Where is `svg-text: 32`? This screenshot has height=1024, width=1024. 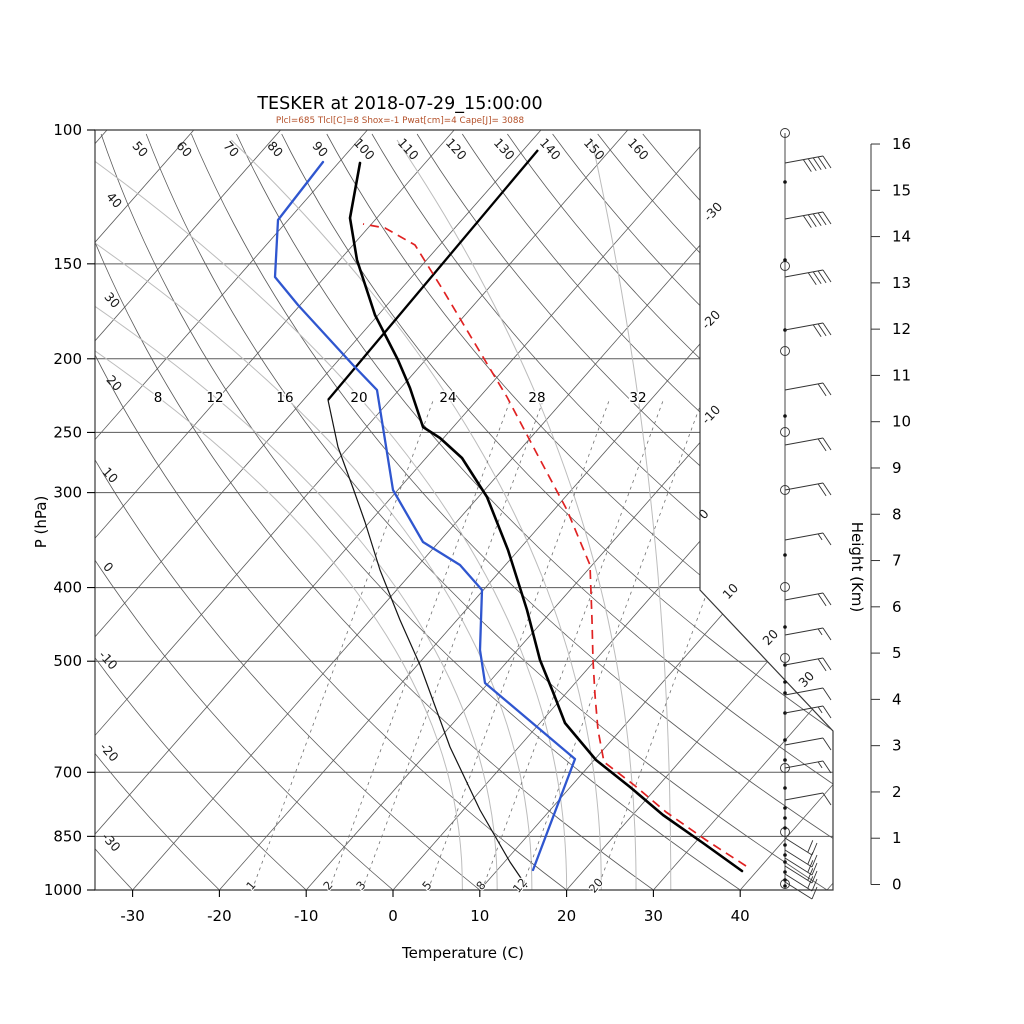 svg-text: 32 is located at coordinates (637, 398).